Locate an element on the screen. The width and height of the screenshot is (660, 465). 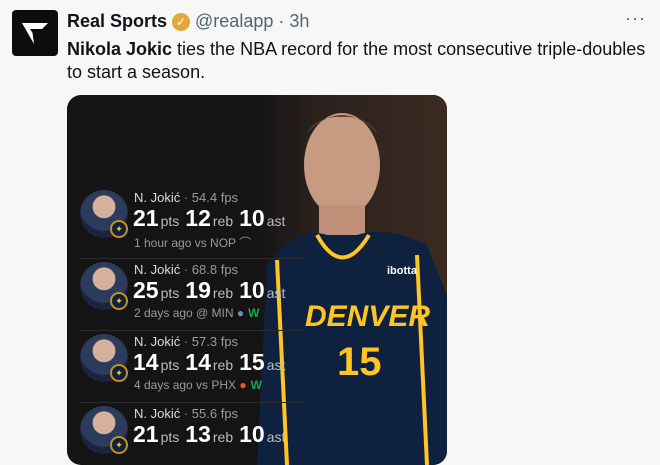
reb-value: 14 is located at coordinates (198, 362).